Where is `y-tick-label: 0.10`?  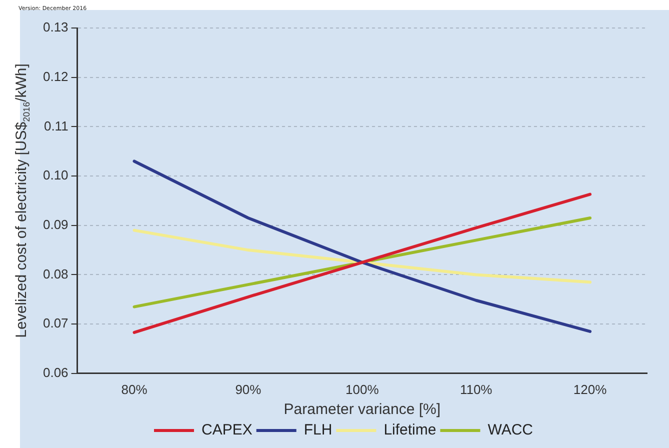 y-tick-label: 0.10 is located at coordinates (55, 175).